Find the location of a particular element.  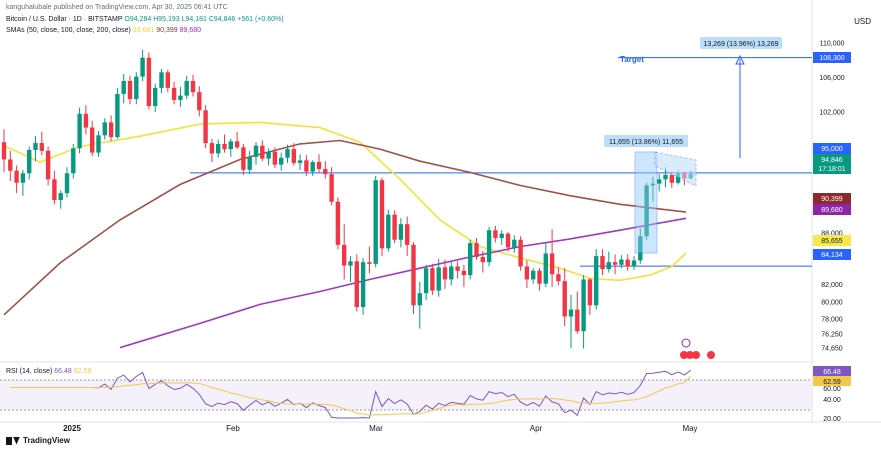

rsi-label: RSI (14, close) is located at coordinates (29, 371).